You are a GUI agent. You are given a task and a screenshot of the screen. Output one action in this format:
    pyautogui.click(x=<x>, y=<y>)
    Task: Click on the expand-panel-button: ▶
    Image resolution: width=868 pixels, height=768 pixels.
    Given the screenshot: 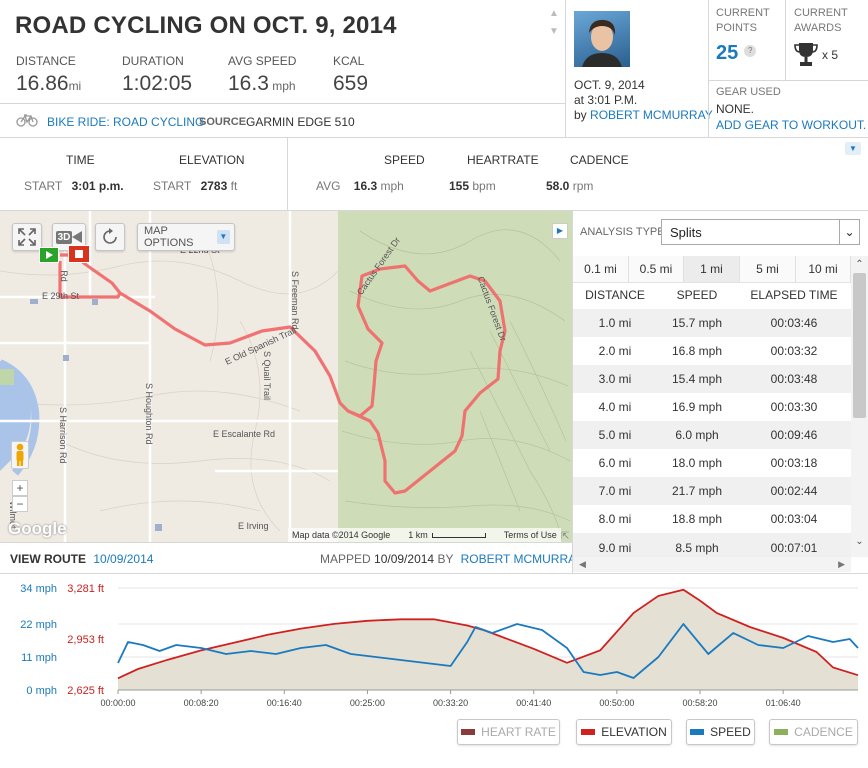 What is the action you would take?
    pyautogui.click(x=560, y=231)
    